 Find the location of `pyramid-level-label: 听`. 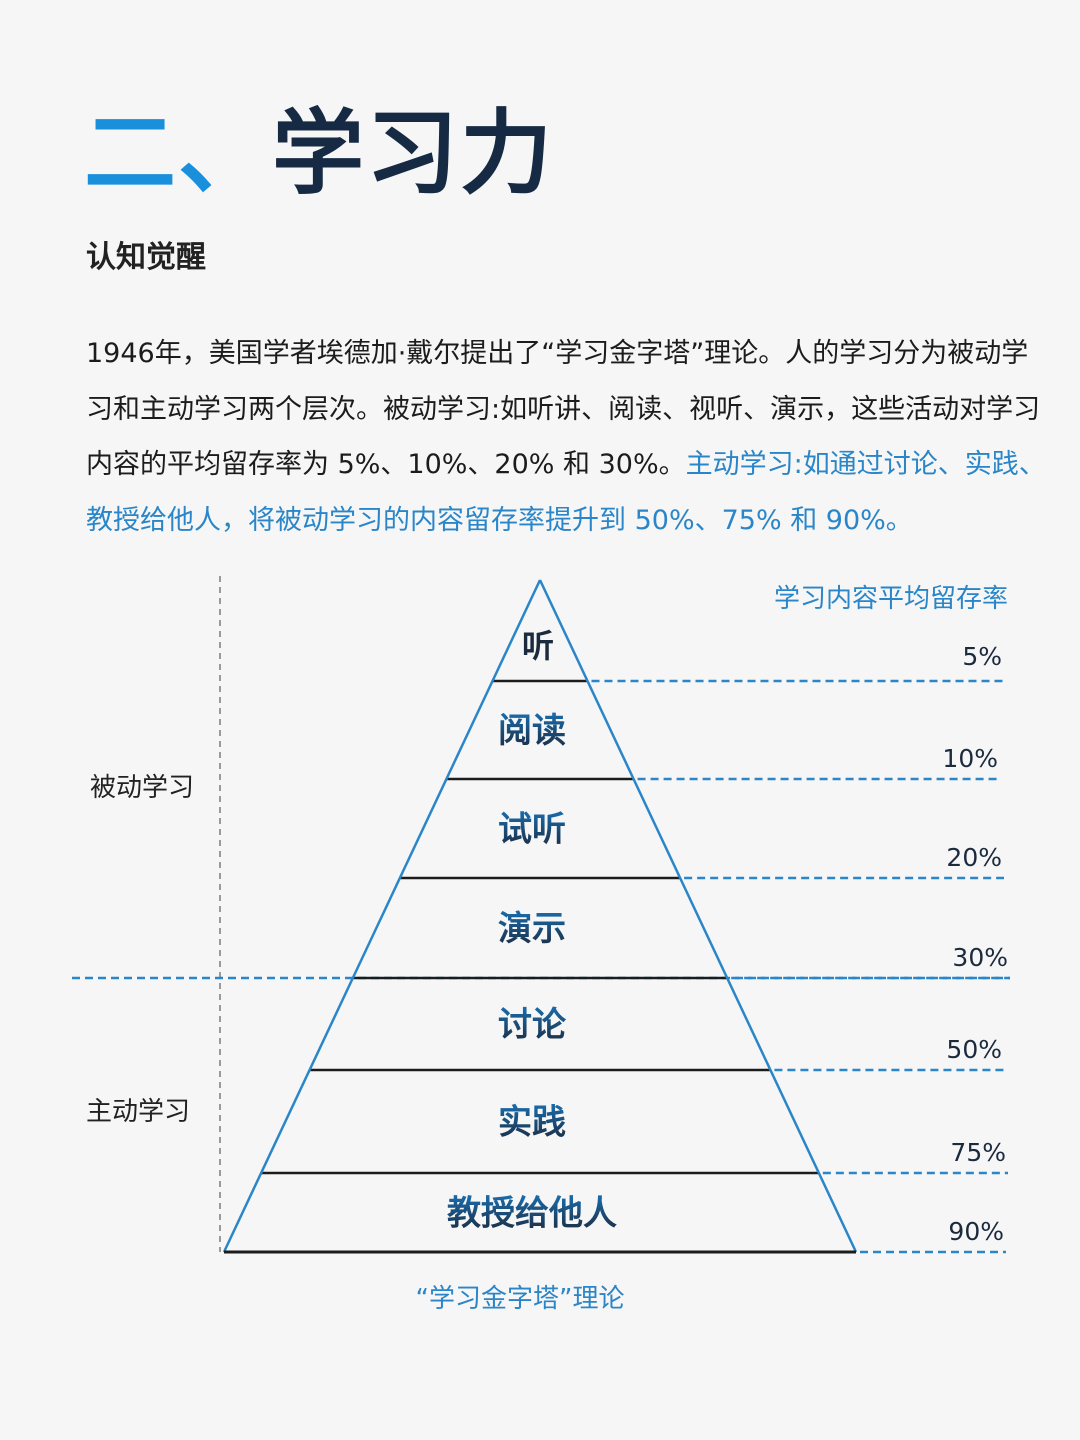

pyramid-level-label: 听 is located at coordinates (538, 646).